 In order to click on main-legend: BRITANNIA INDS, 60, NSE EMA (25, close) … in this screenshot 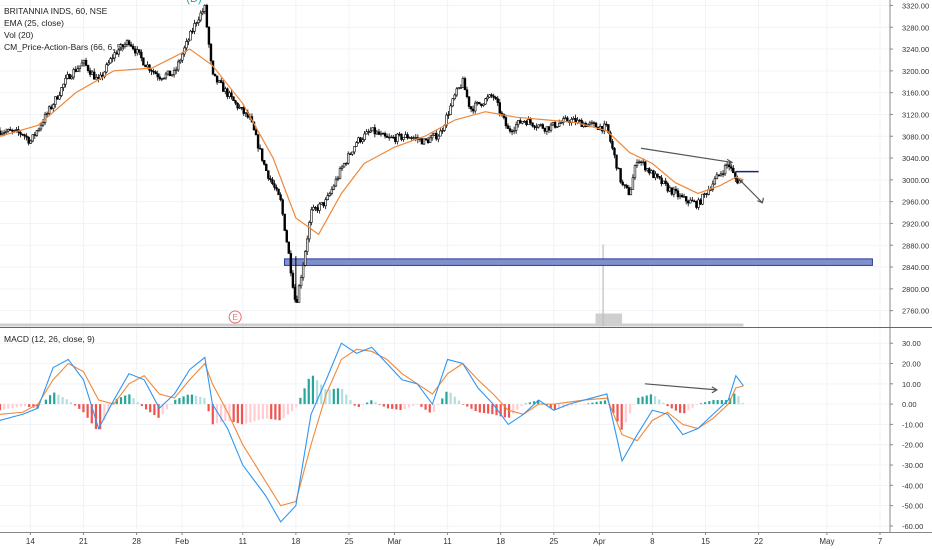, I will do `click(64, 29)`.